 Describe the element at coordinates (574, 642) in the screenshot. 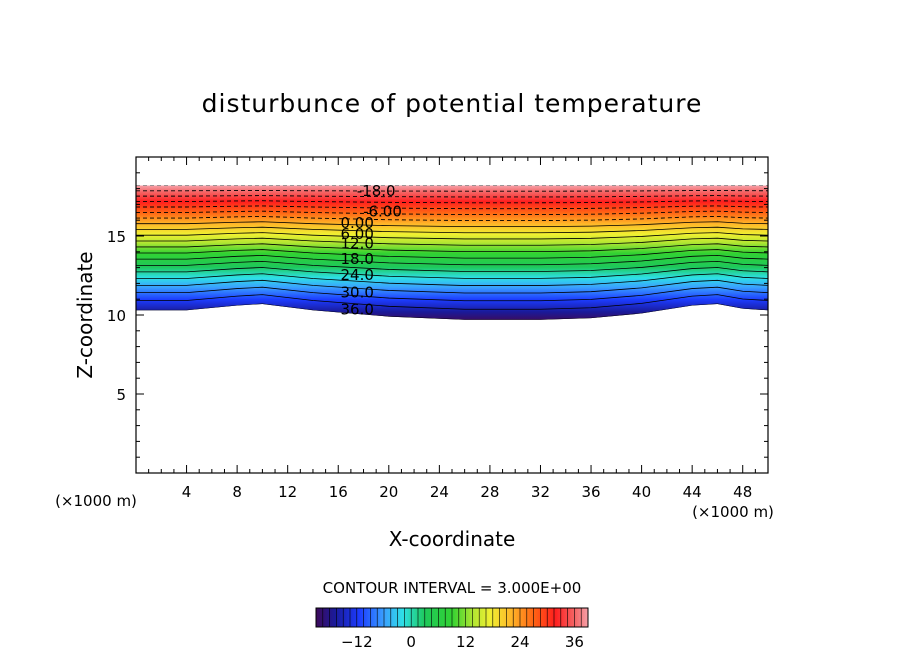

I see `colorbar-tick-label: 36` at that location.